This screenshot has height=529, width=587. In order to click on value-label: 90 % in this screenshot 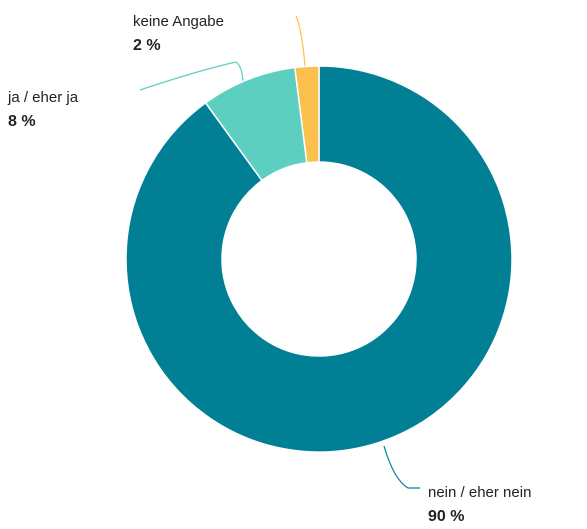, I will do `click(446, 516)`.